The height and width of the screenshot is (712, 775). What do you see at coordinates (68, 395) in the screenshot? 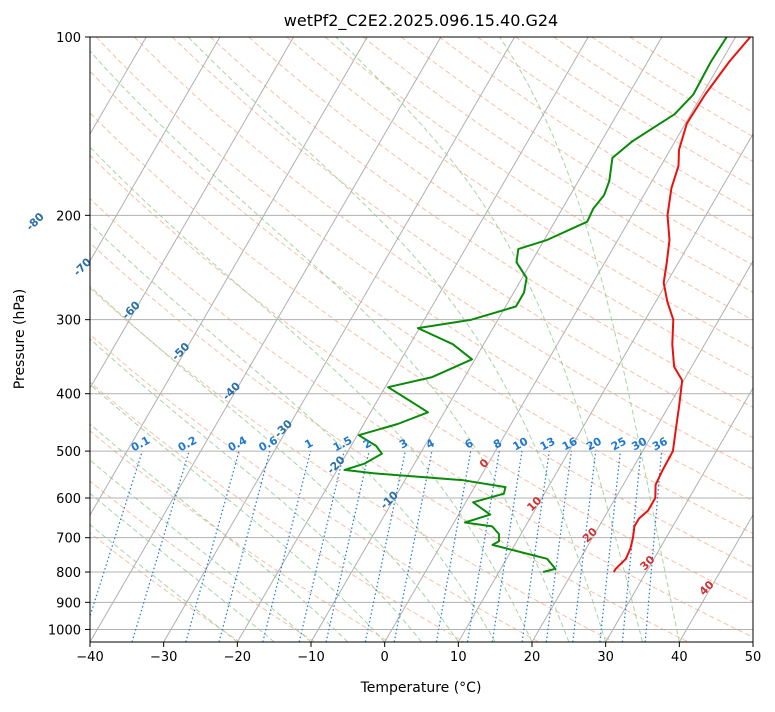
I see `y-tick-label: 400` at bounding box center [68, 395].